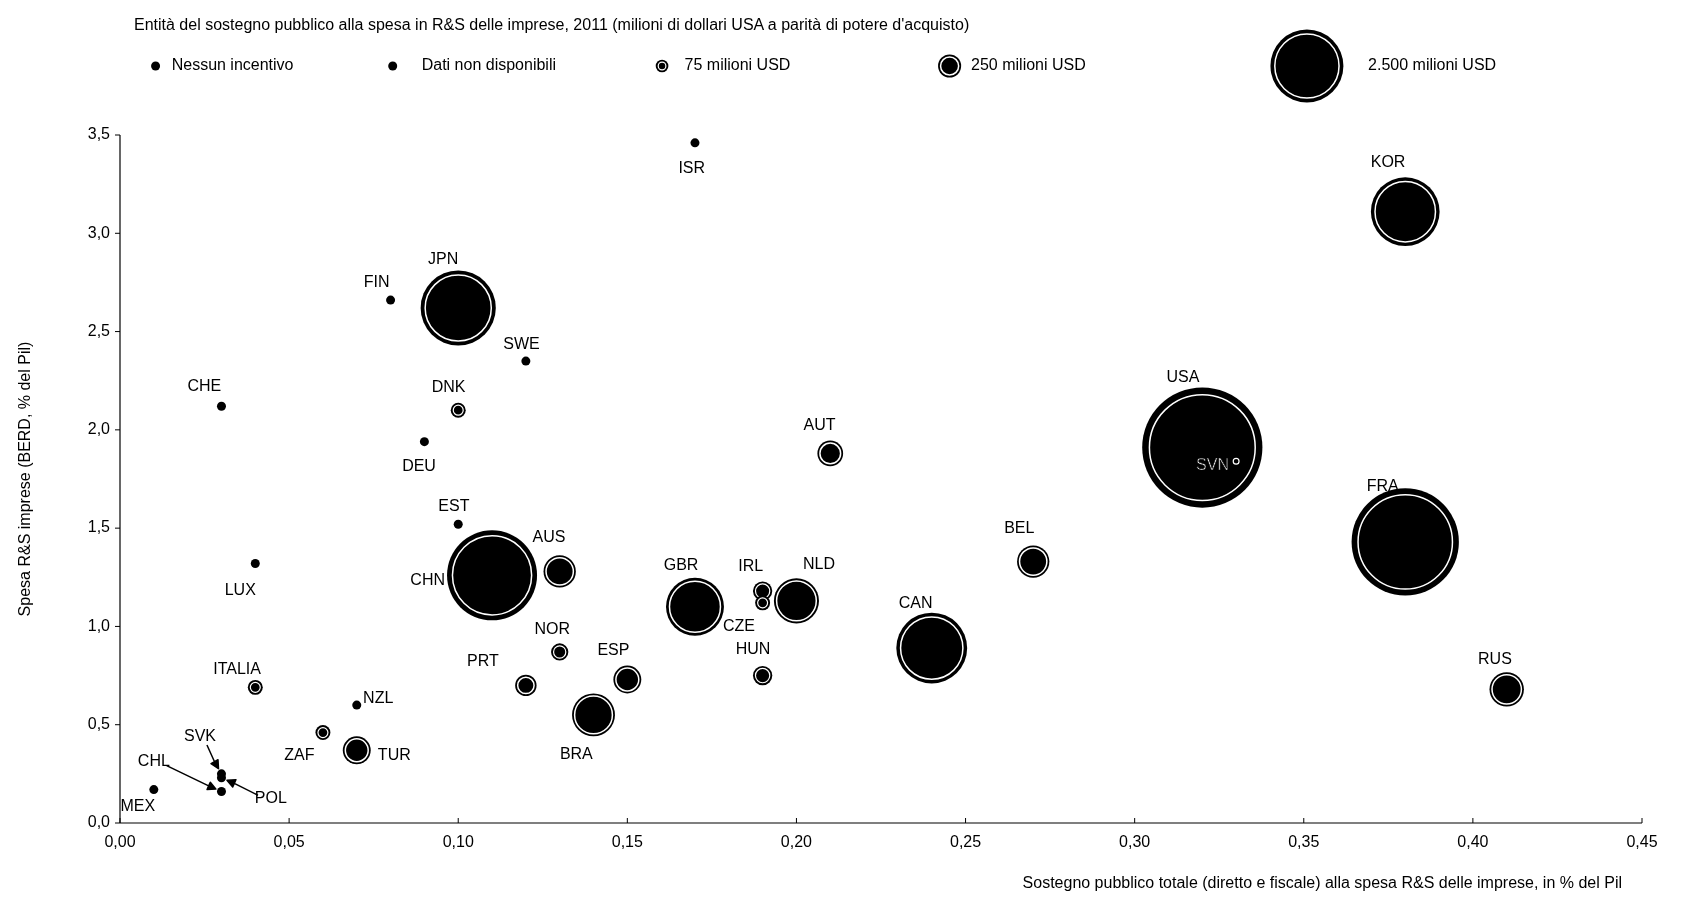 Image resolution: width=1683 pixels, height=902 pixels. I want to click on x-tick-label: 0,15, so click(627, 841).